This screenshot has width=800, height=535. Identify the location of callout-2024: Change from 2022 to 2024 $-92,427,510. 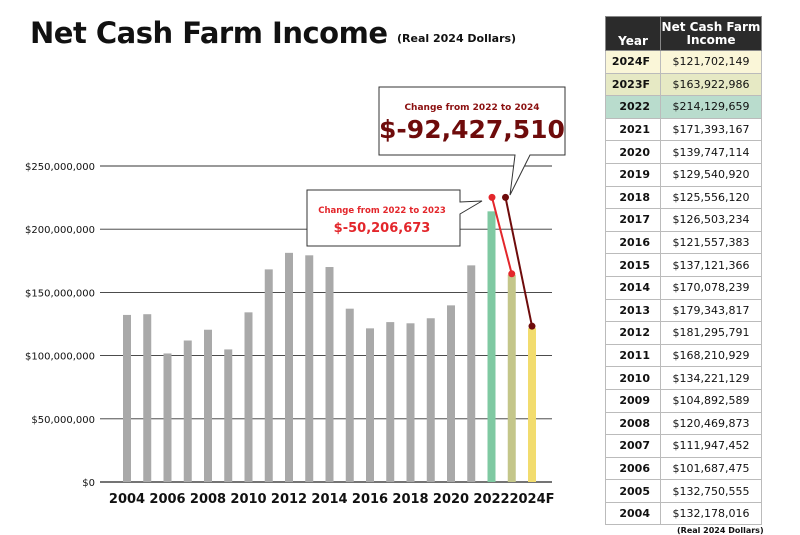
(472, 141).